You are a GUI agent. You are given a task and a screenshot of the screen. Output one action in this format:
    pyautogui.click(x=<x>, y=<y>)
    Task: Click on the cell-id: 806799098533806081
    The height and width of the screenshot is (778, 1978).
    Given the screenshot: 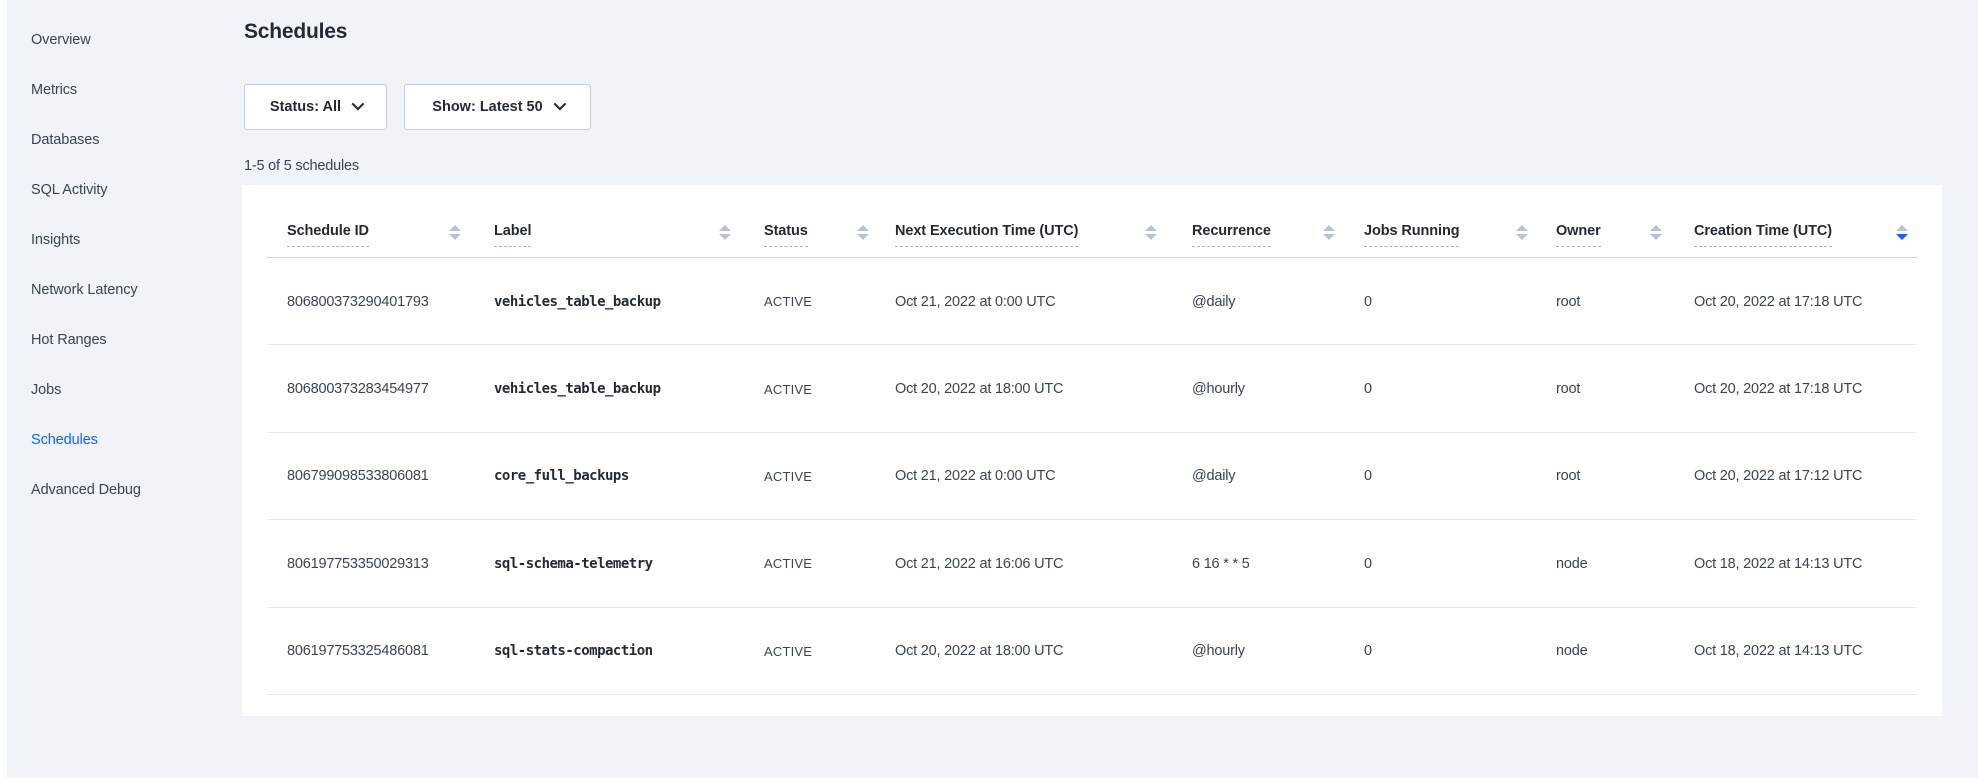 What is the action you would take?
    pyautogui.click(x=358, y=476)
    